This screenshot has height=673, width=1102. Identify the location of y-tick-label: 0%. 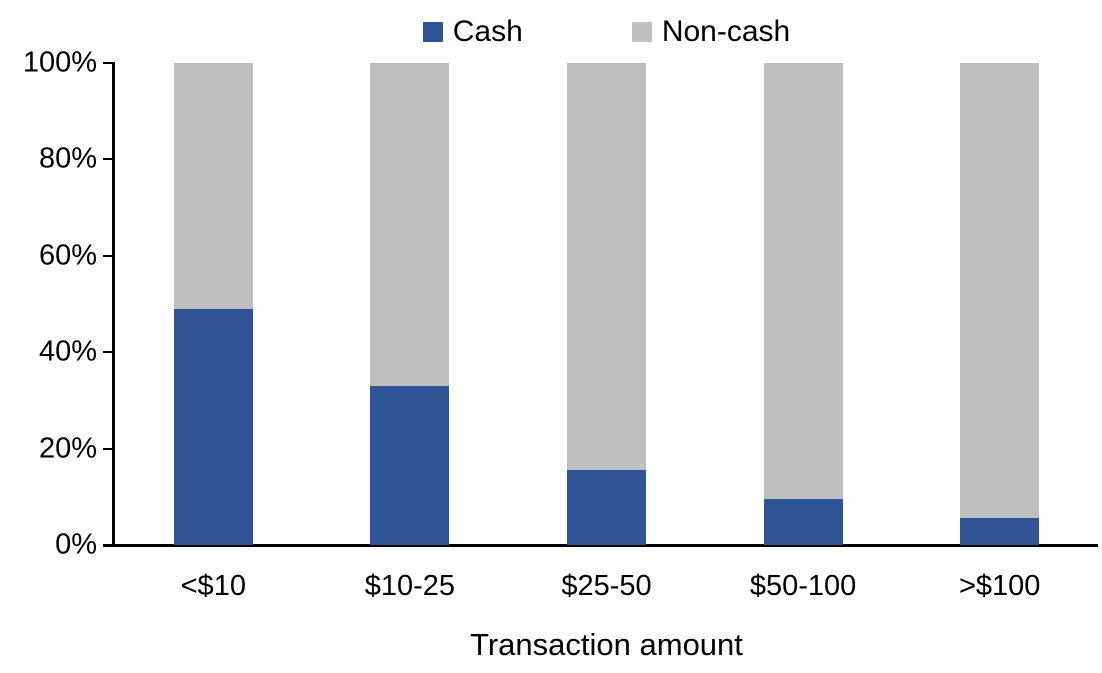
(76, 544).